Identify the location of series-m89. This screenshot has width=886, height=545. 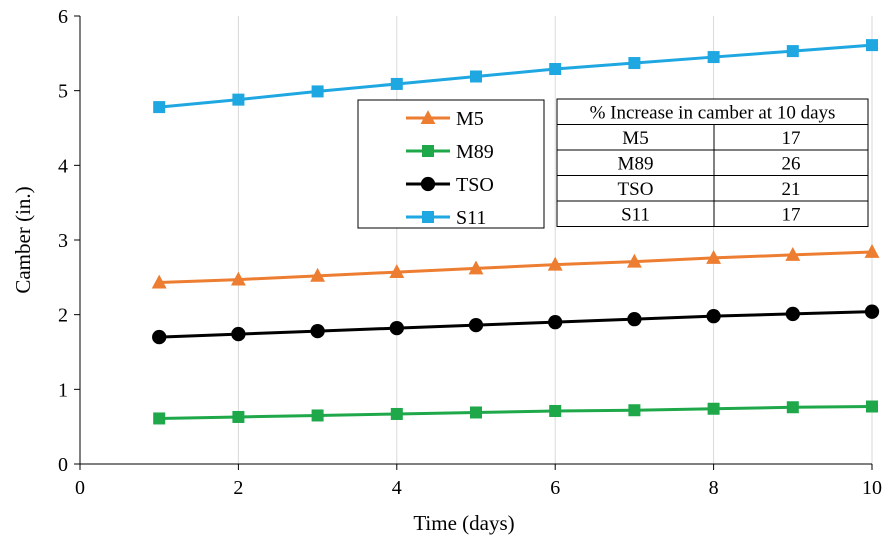
(515, 412).